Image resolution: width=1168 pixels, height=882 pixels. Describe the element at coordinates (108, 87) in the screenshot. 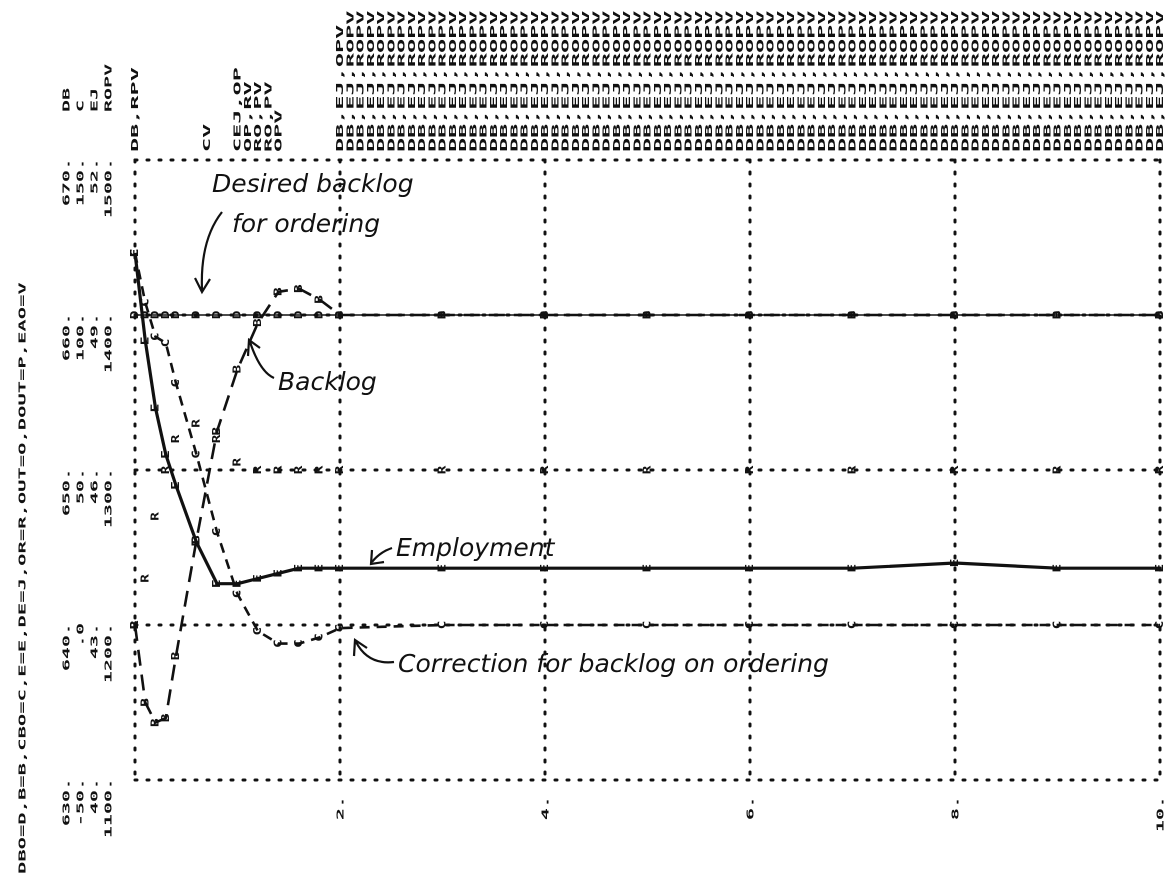

I see `scale-name: ROPV` at that location.